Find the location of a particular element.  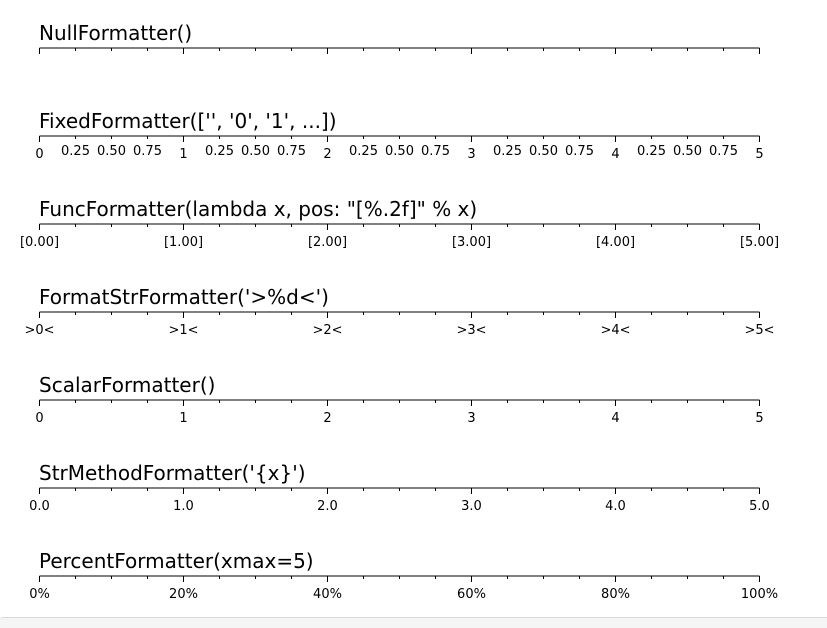

major-tick-label: 80% is located at coordinates (615, 594).